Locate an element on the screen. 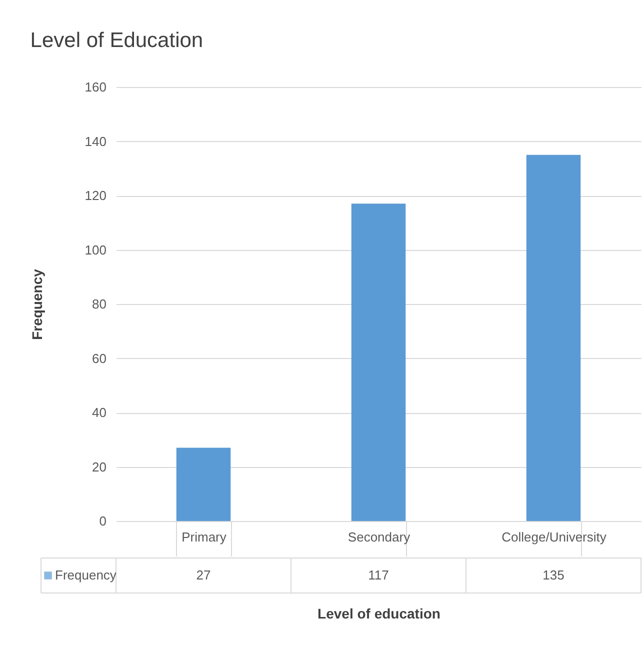 Image resolution: width=644 pixels, height=669 pixels. x-tick-label: College/University is located at coordinates (554, 537).